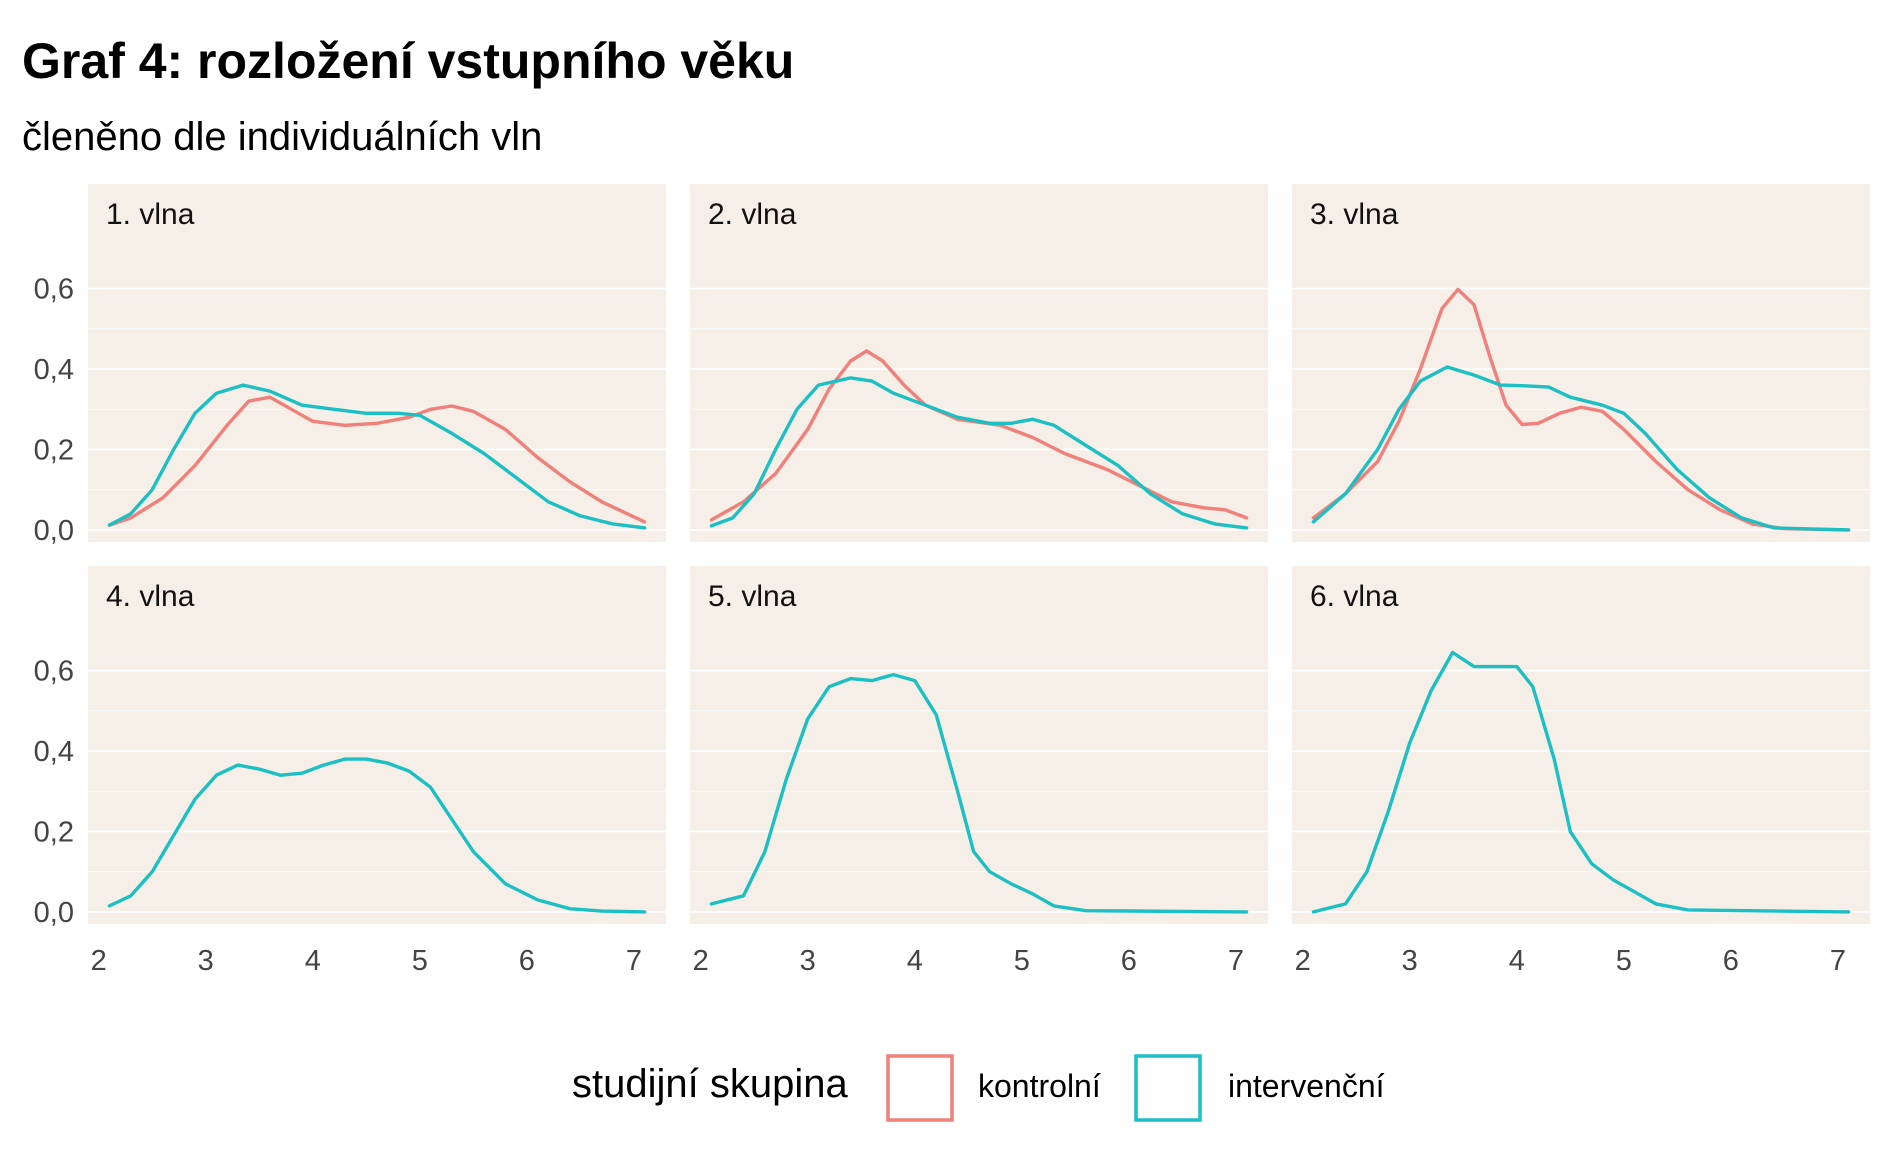  Describe the element at coordinates (377, 461) in the screenshot. I see `series-line-kontrolni` at that location.